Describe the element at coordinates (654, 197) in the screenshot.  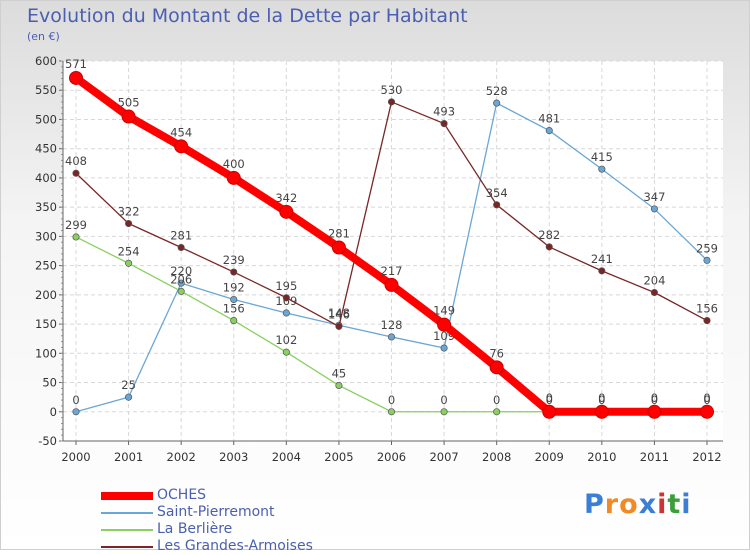
I see `data-label: 347` at that location.